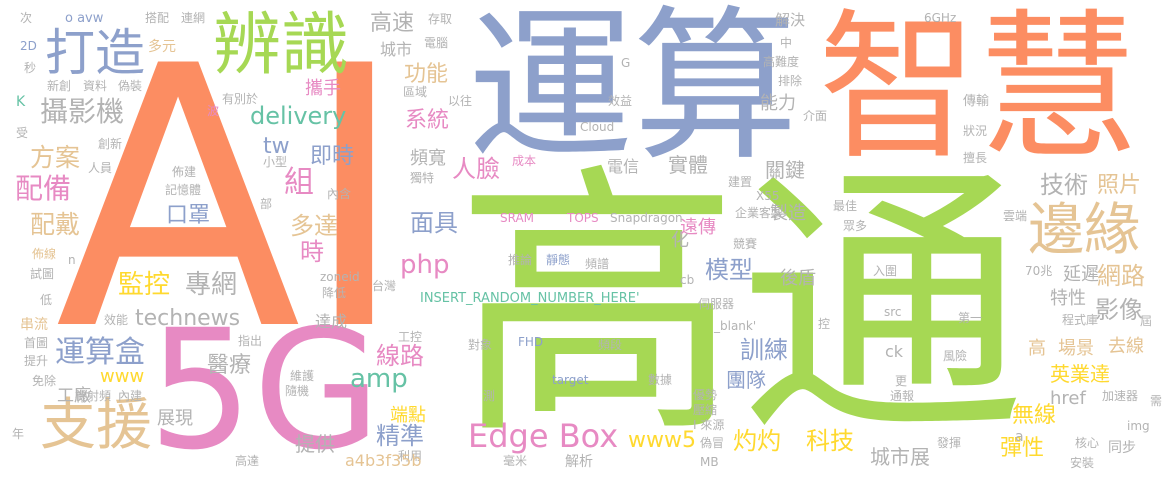 Image resolution: width=1175 pixels, height=482 pixels. Describe the element at coordinates (1034, 415) in the screenshot. I see `cloud-word: 無線` at that location.